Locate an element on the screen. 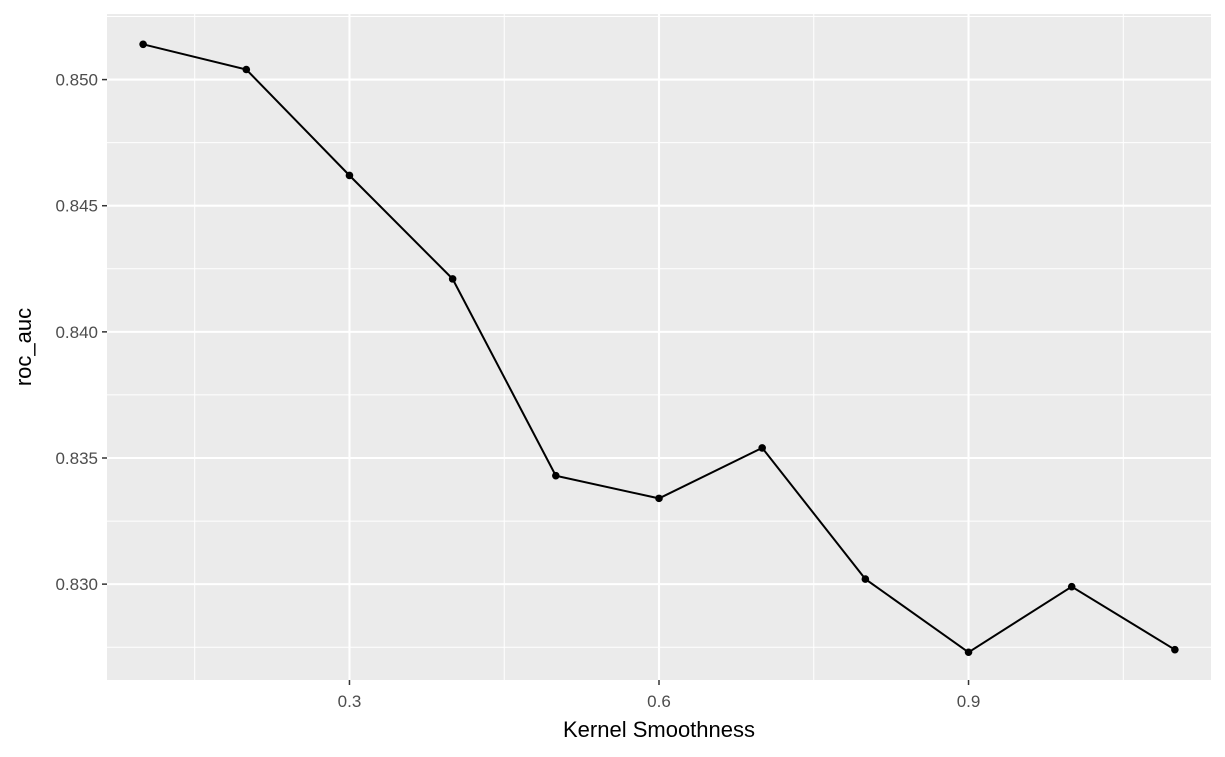 The height and width of the screenshot is (757, 1225). x-axis-ticks: 0.3 0.6 0.9 is located at coordinates (659, 695).